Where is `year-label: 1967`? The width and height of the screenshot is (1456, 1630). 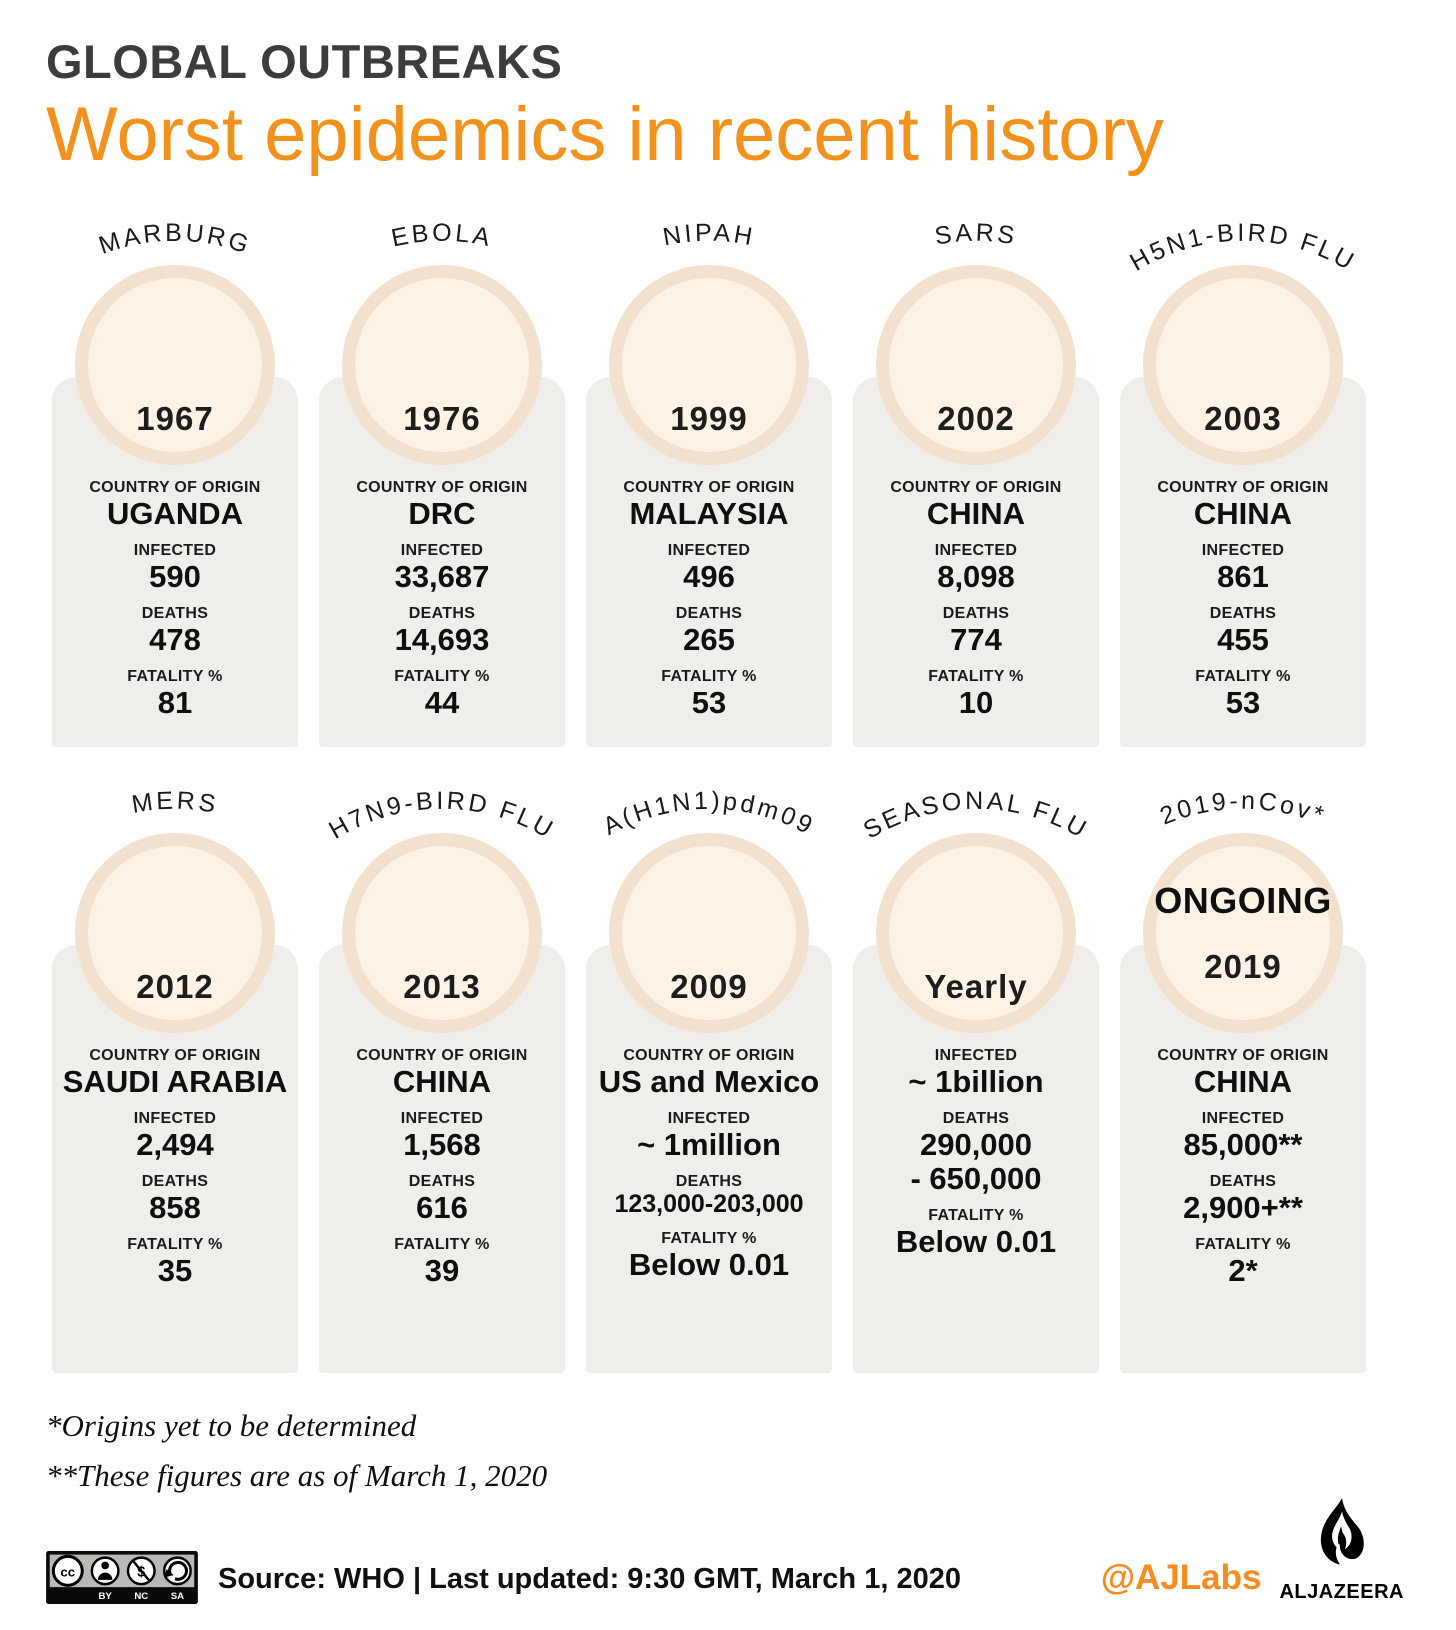 year-label: 1967 is located at coordinates (175, 418).